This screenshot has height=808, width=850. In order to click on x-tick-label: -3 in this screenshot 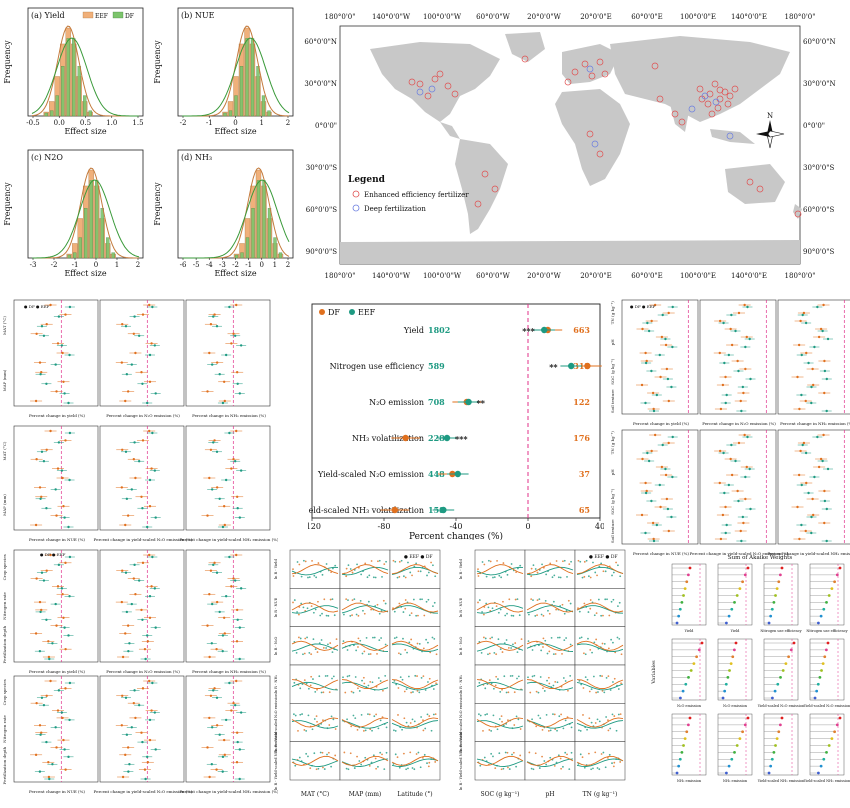, I will do `click(222, 265)`.